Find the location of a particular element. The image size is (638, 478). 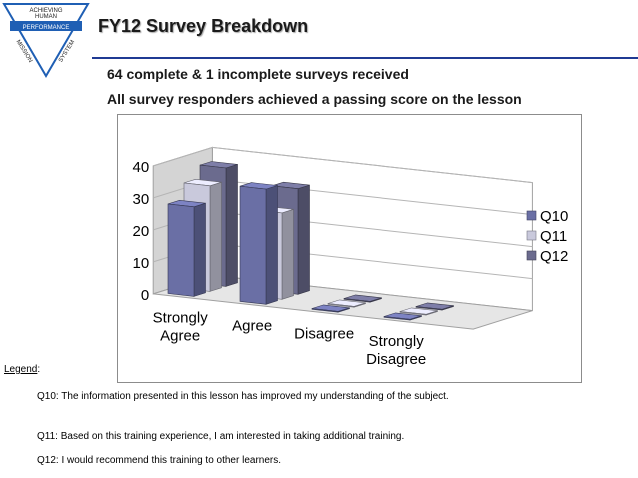

category-label-0-line-1: Agree is located at coordinates (180, 335).